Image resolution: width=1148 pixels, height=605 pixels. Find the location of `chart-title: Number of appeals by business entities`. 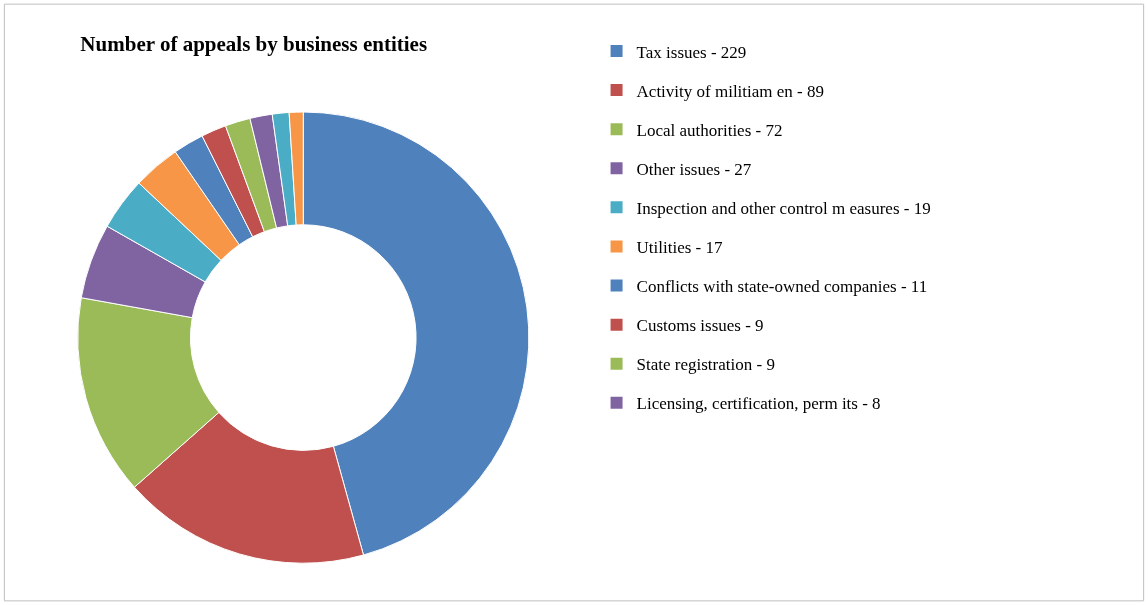

chart-title: Number of appeals by business entities is located at coordinates (254, 44).